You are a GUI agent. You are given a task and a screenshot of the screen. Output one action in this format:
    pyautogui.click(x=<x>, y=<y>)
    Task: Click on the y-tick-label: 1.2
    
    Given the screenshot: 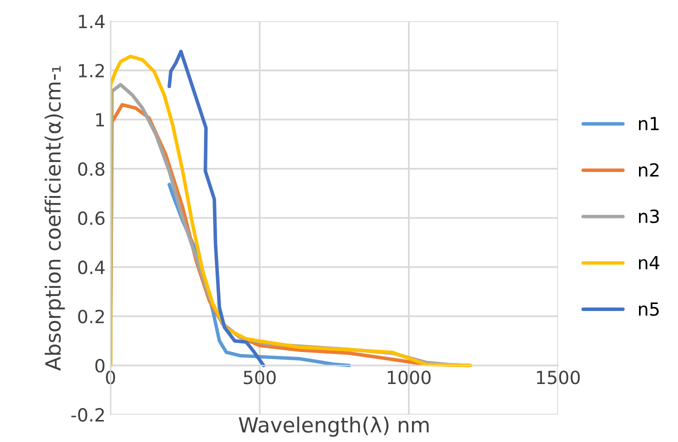 What is the action you would take?
    pyautogui.click(x=91, y=71)
    